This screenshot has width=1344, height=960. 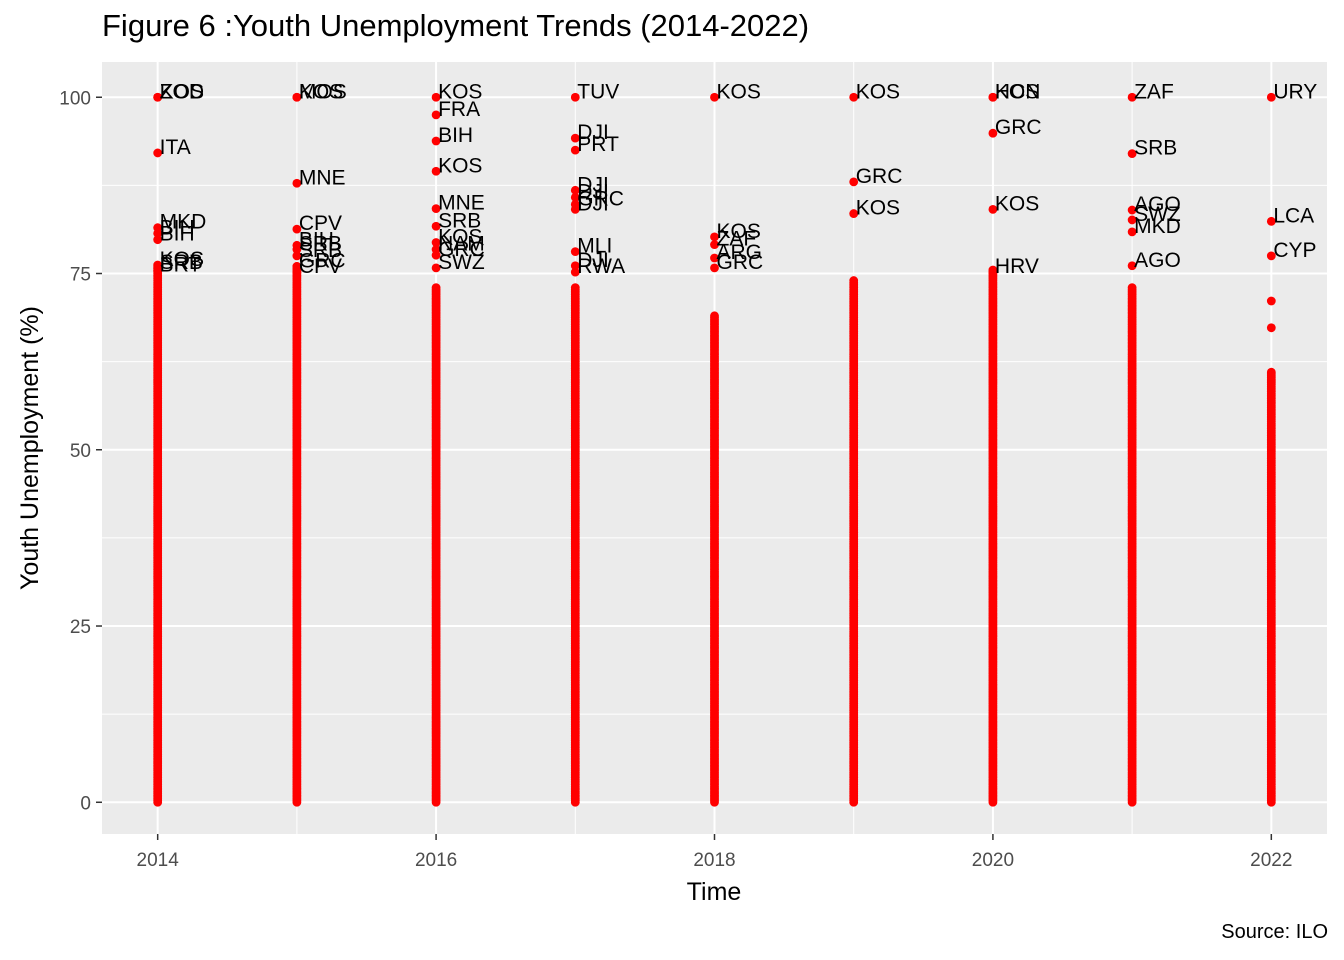 I want to click on point-label: NAM, so click(x=461, y=244).